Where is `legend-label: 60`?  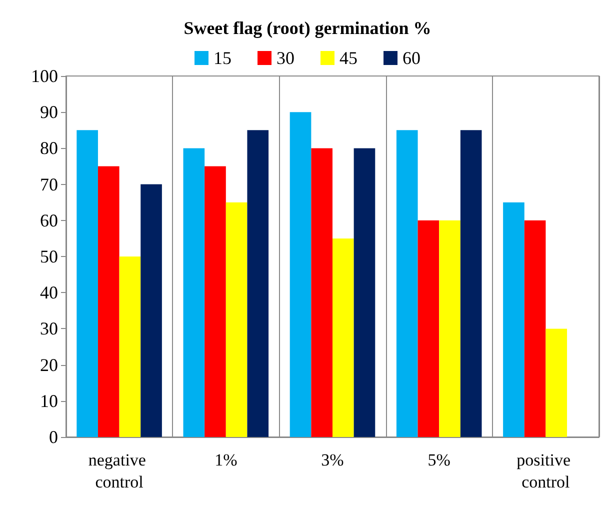 legend-label: 60 is located at coordinates (411, 58).